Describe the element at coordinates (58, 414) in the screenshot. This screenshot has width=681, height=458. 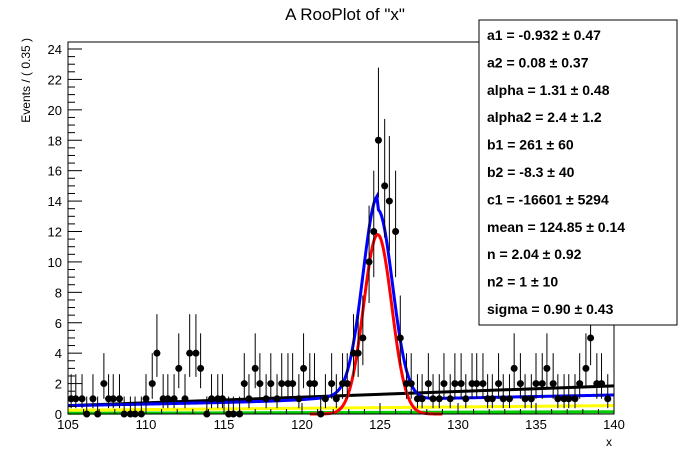
I see `y-tick-label: 0` at that location.